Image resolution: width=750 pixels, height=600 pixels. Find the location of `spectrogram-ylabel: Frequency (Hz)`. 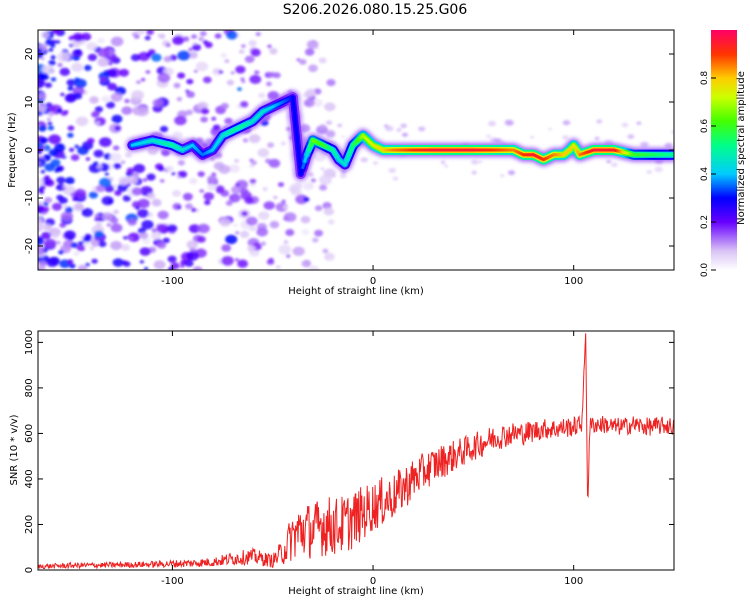

spectrogram-ylabel: Frequency (Hz) is located at coordinates (12, 150).